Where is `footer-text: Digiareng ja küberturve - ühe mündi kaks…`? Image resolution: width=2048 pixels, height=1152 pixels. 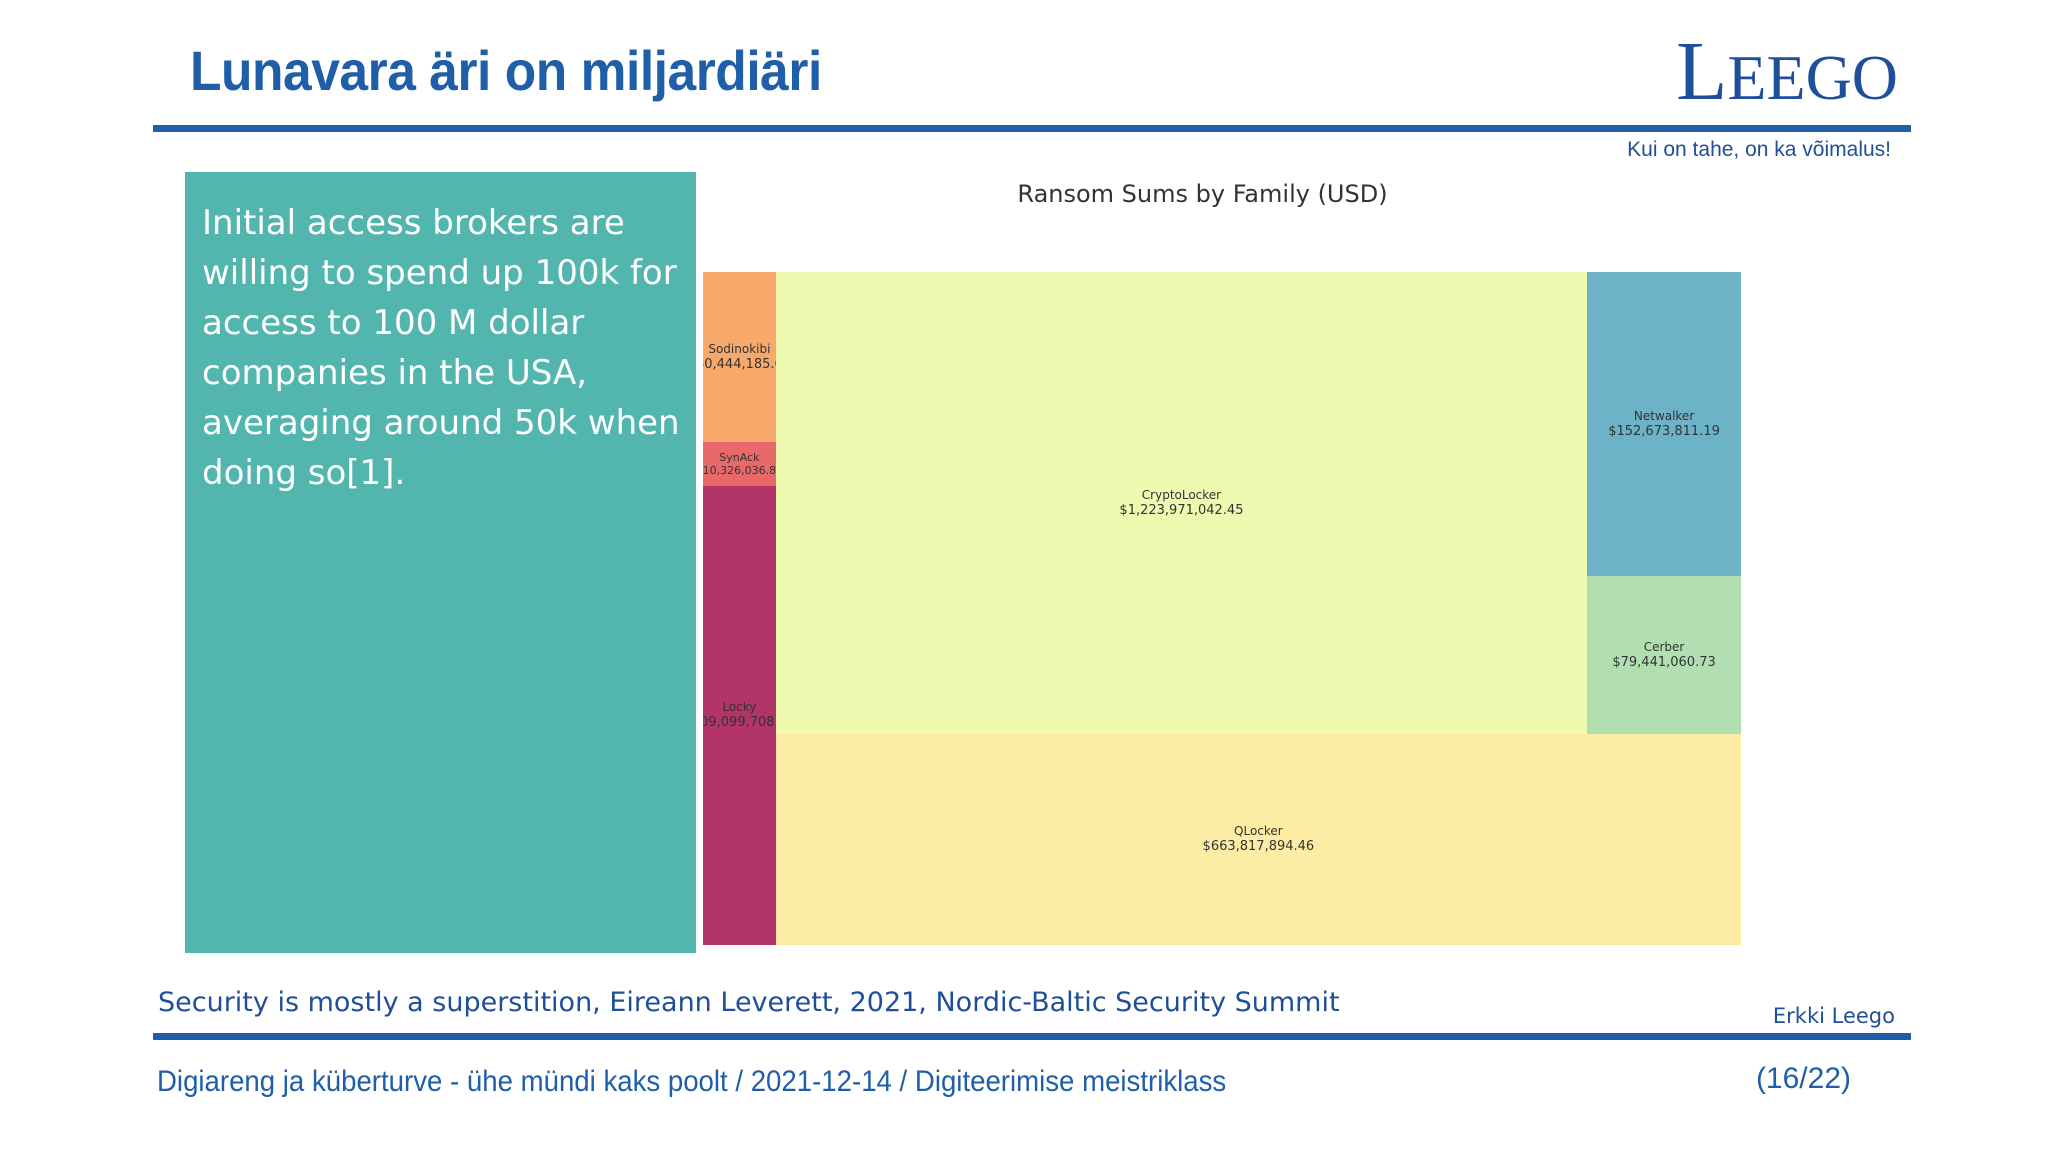
footer-text: Digiareng ja küberturve - ühe mündi kaks… is located at coordinates (692, 1081).